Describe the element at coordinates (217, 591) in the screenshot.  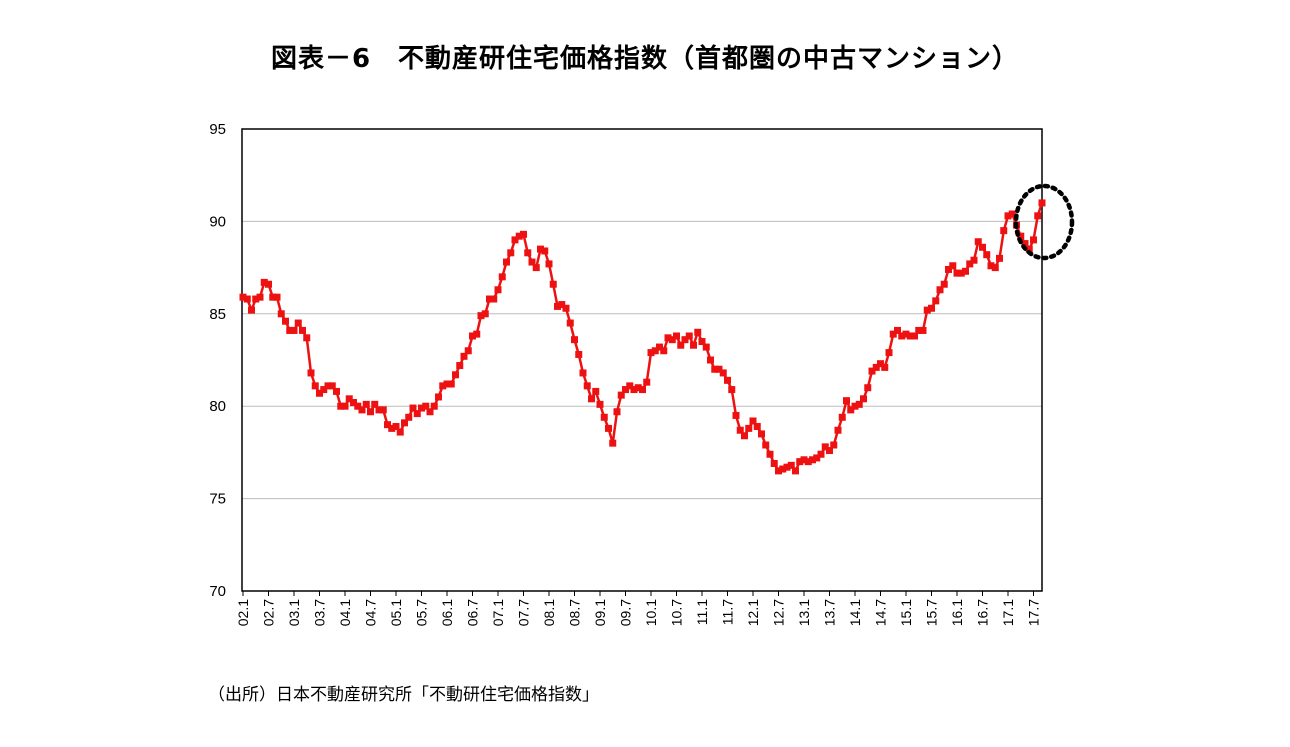
I see `y-tick-label: 70` at that location.